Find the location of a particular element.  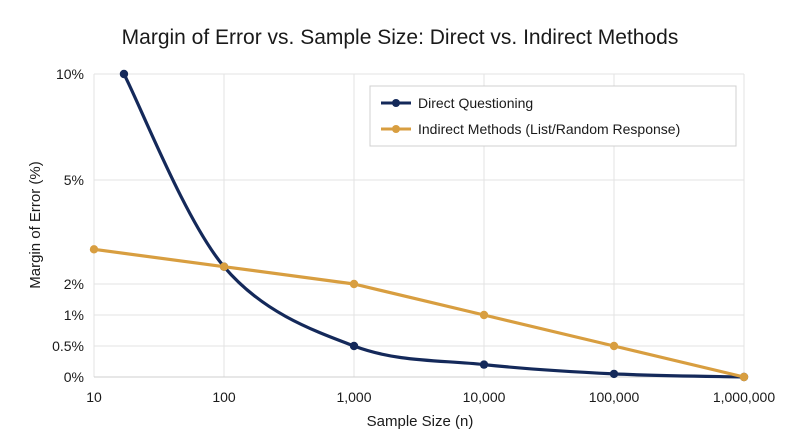

legend-box is located at coordinates (553, 116).